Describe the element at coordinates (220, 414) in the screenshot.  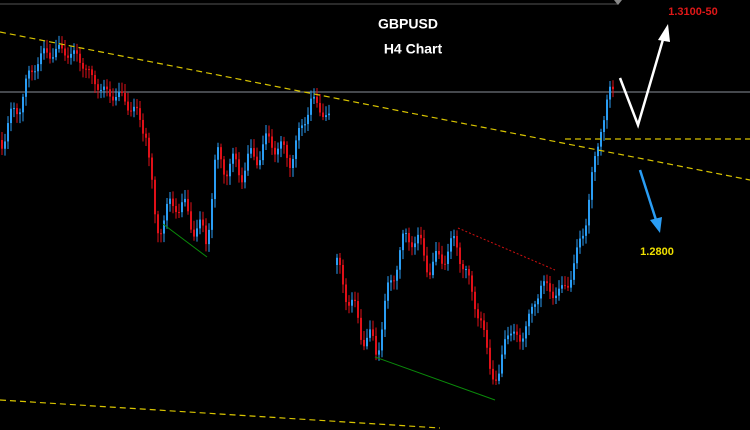
I see `lower-trendline` at that location.